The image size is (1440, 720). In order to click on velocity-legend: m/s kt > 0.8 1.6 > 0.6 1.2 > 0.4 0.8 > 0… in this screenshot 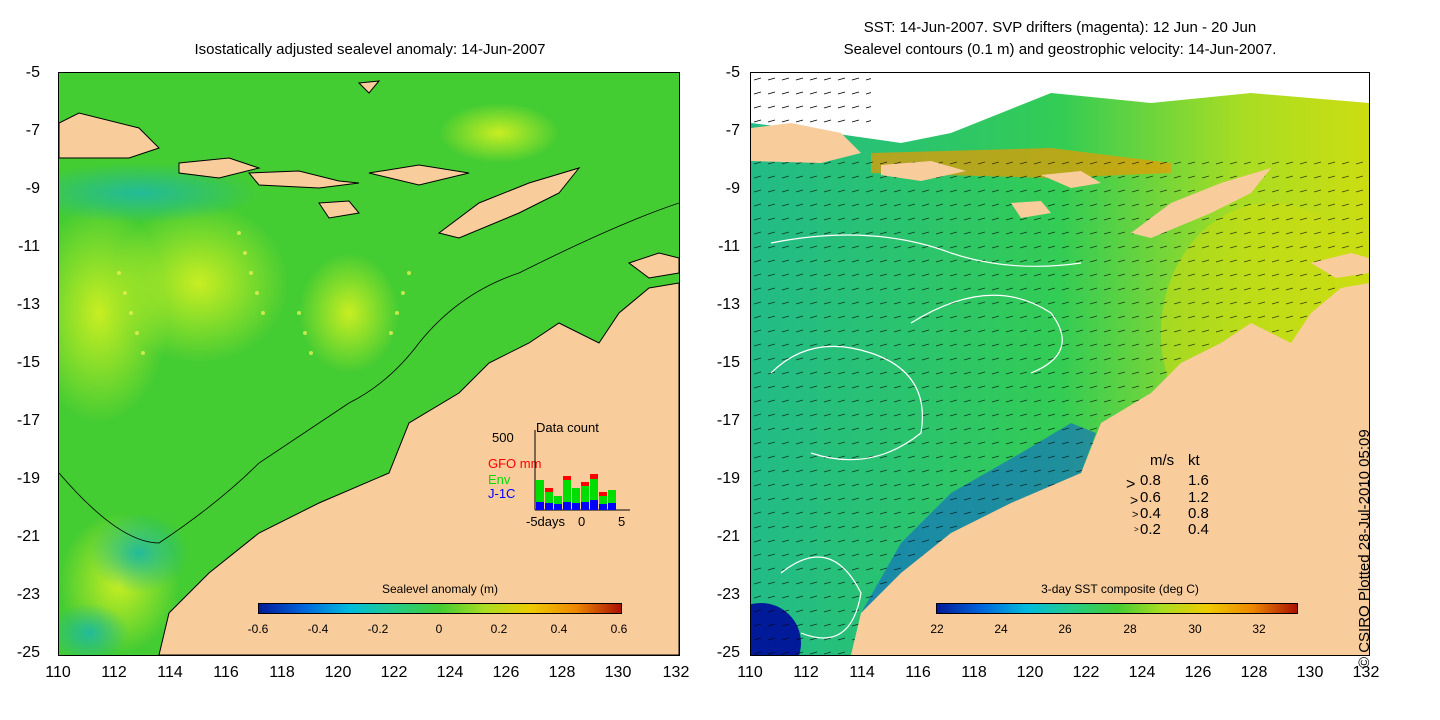, I will do `click(1181, 497)`.